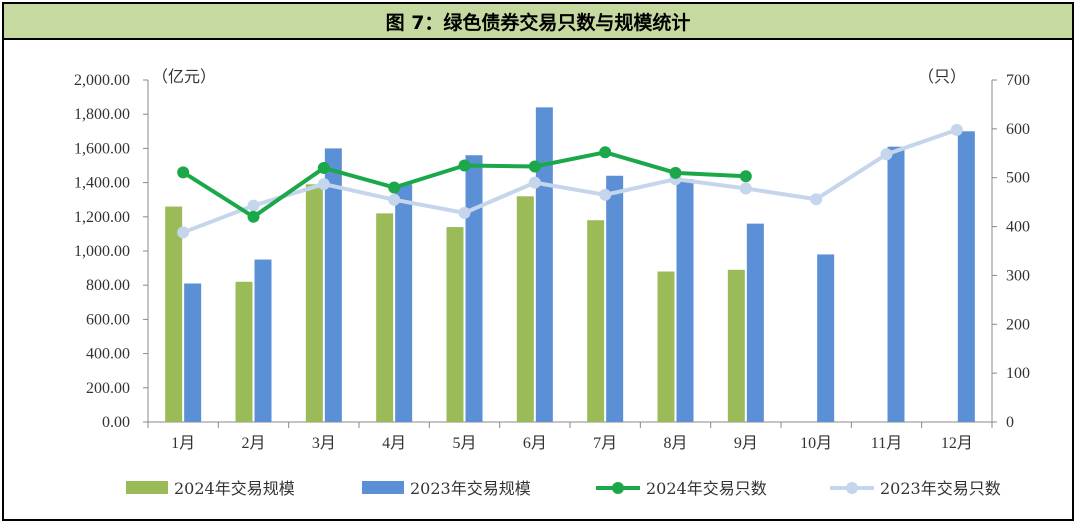 Image resolution: width=1080 pixels, height=527 pixels. I want to click on legend-label: 2023年交易只数, so click(940, 488).